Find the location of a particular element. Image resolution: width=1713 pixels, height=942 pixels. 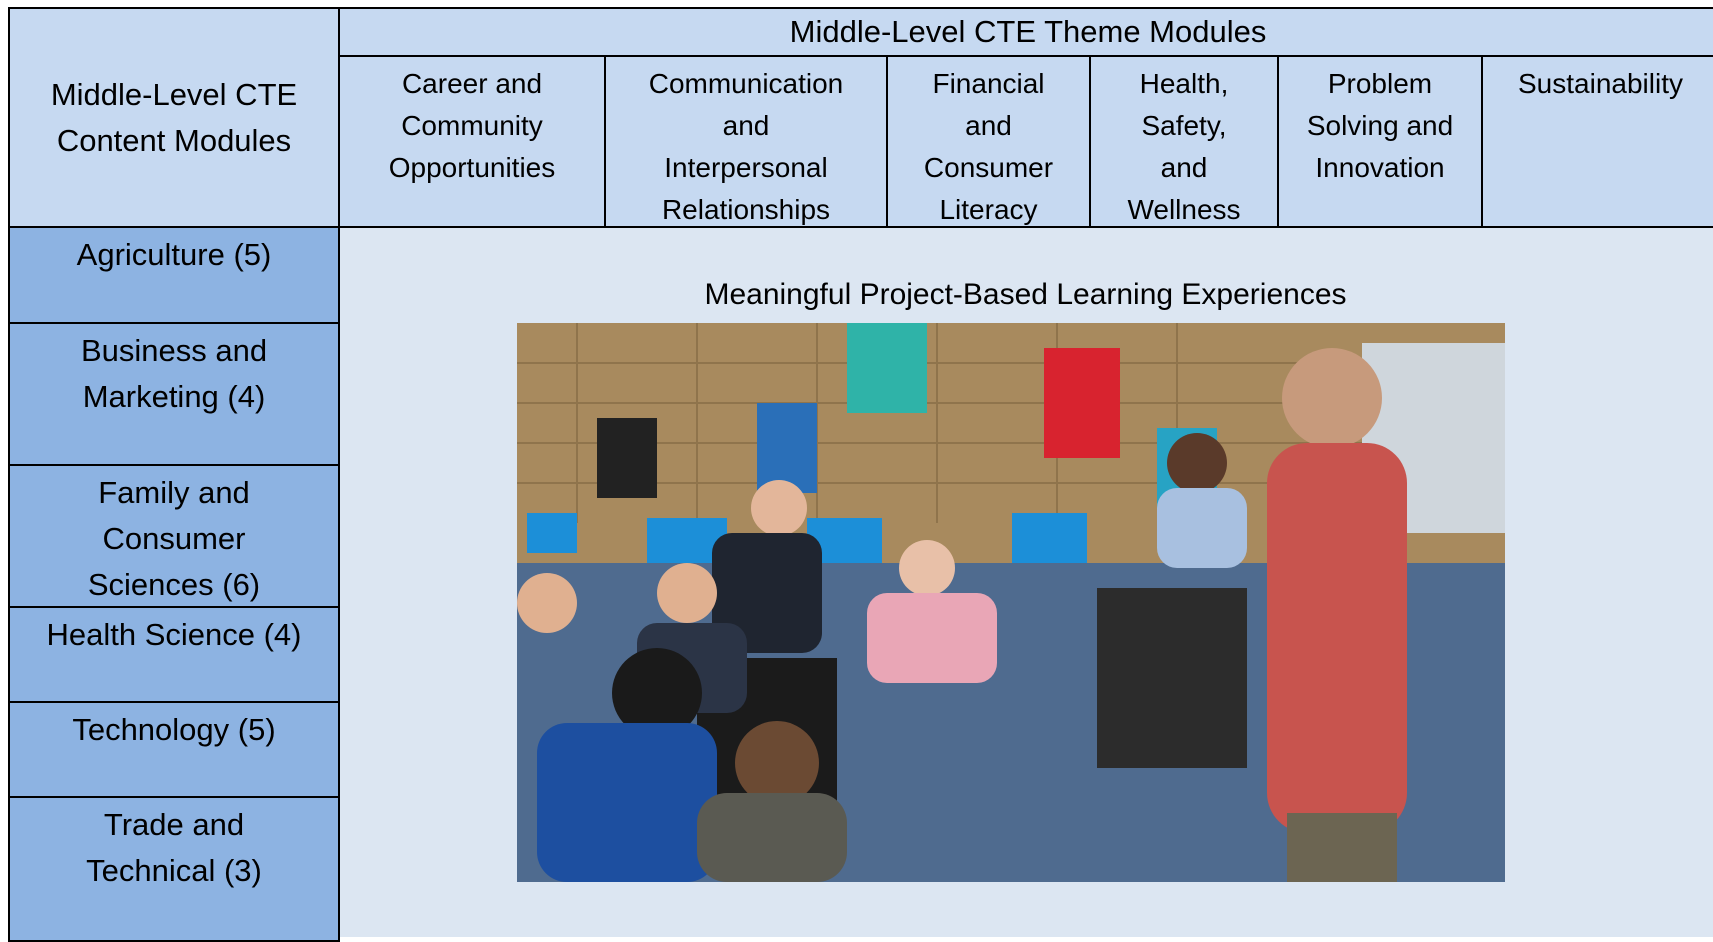

cell-text-line: Technology (5) is located at coordinates (174, 729).